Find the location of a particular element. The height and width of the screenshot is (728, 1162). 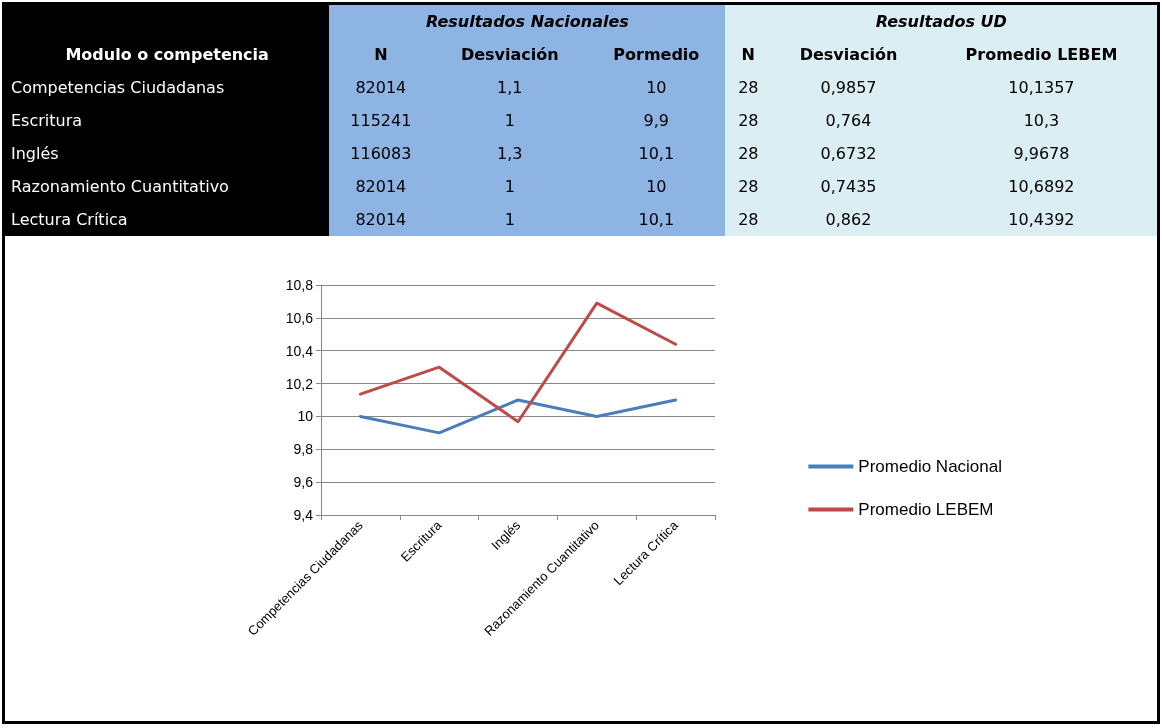

text: 0,7435 is located at coordinates (848, 186).